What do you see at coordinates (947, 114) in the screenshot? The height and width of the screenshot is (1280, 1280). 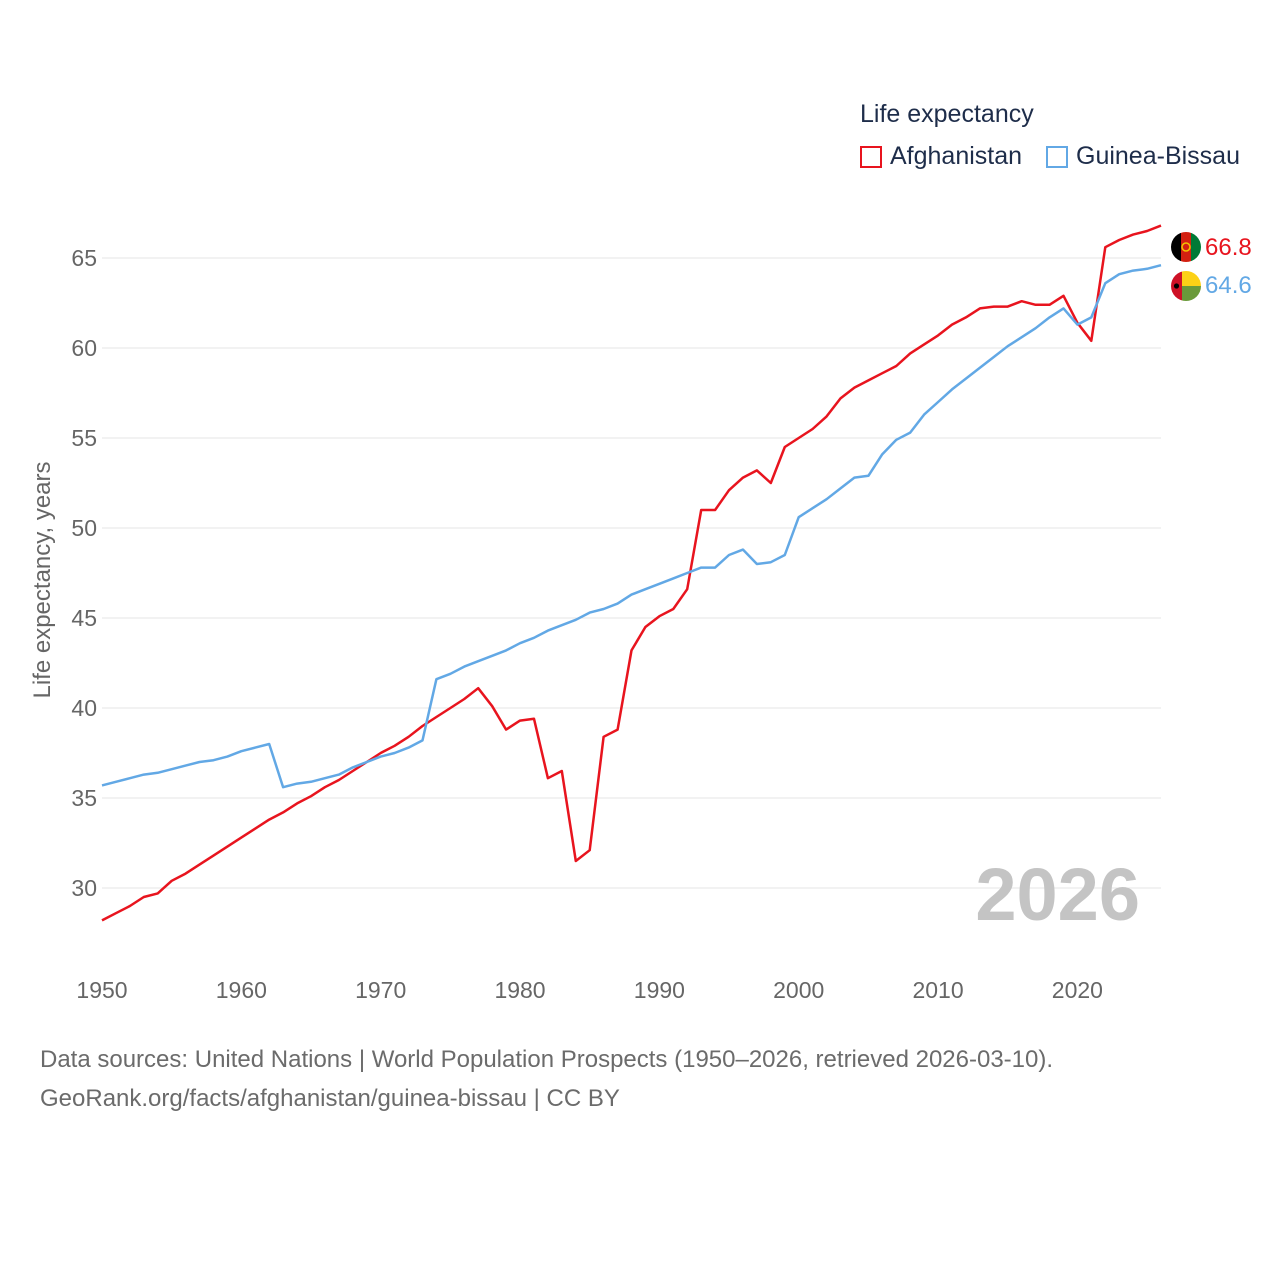 I see `legend-title: Life expectancy` at bounding box center [947, 114].